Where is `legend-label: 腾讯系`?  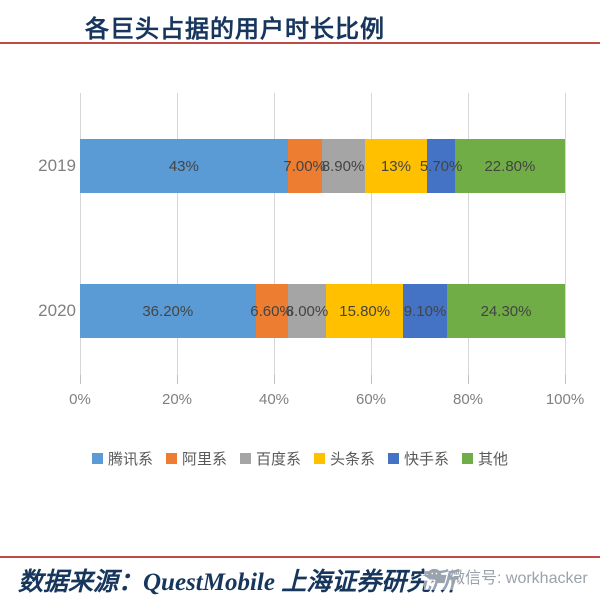 legend-label: 腾讯系 is located at coordinates (130, 459).